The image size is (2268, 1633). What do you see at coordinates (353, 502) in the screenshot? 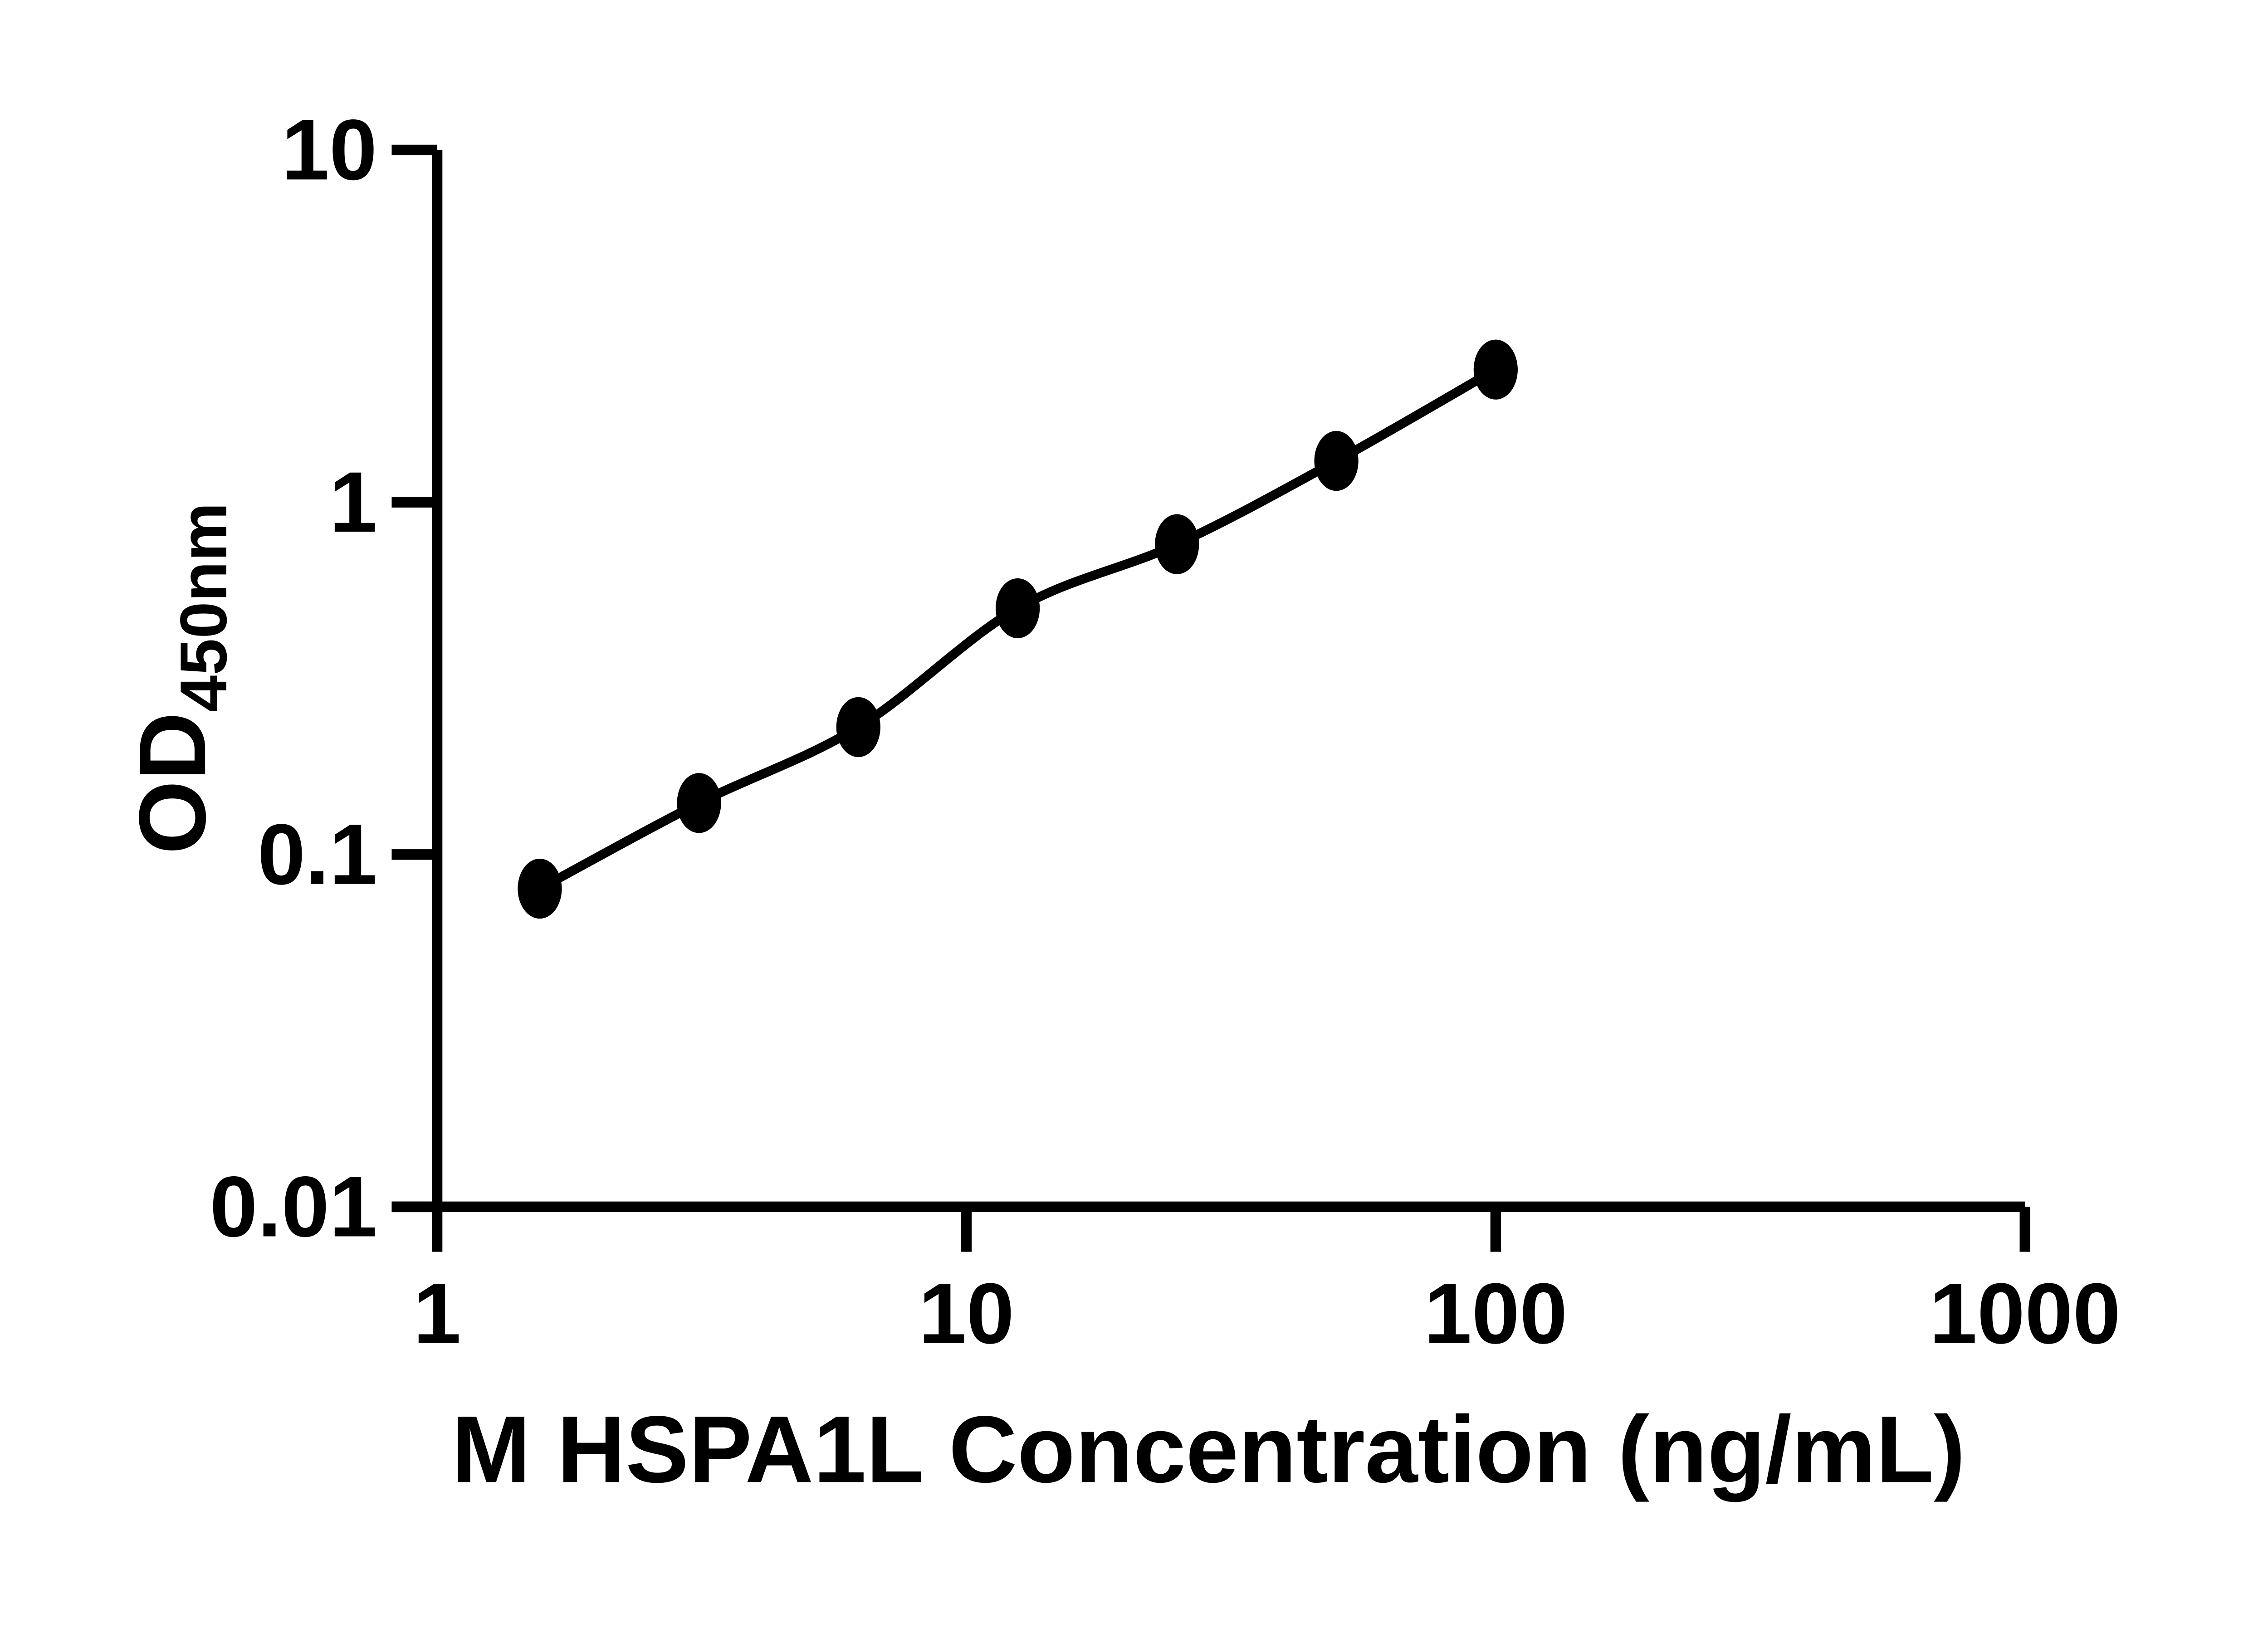
I see `y-tick-label: 1` at bounding box center [353, 502].